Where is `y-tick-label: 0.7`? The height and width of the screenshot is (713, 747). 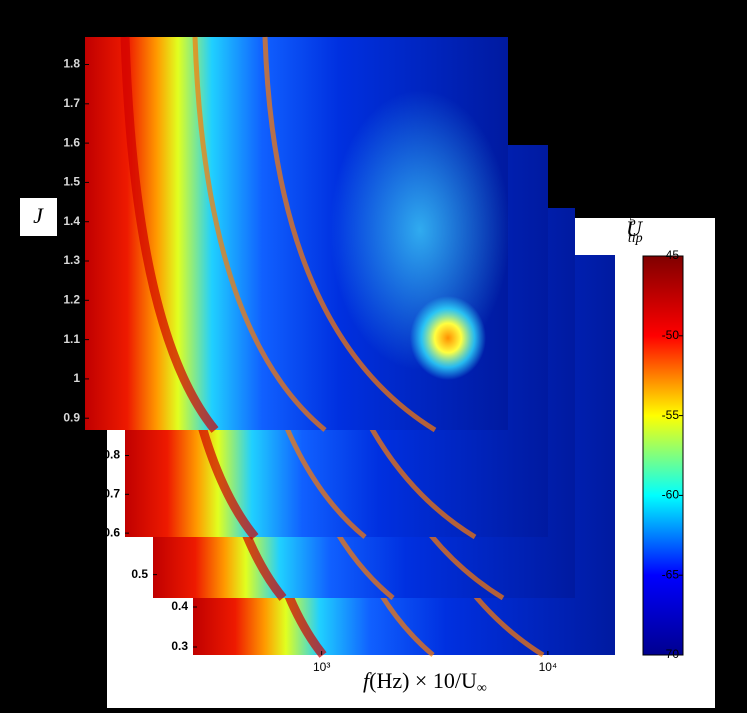 y-tick-label: 0.7 is located at coordinates (111, 493).